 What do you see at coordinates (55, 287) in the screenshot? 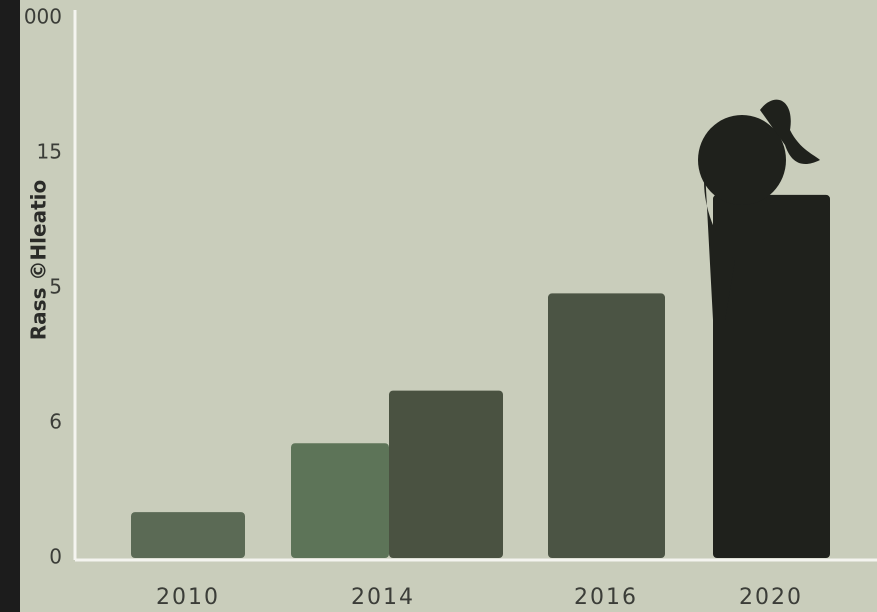
I see `y-tick-label: 5` at bounding box center [55, 287].